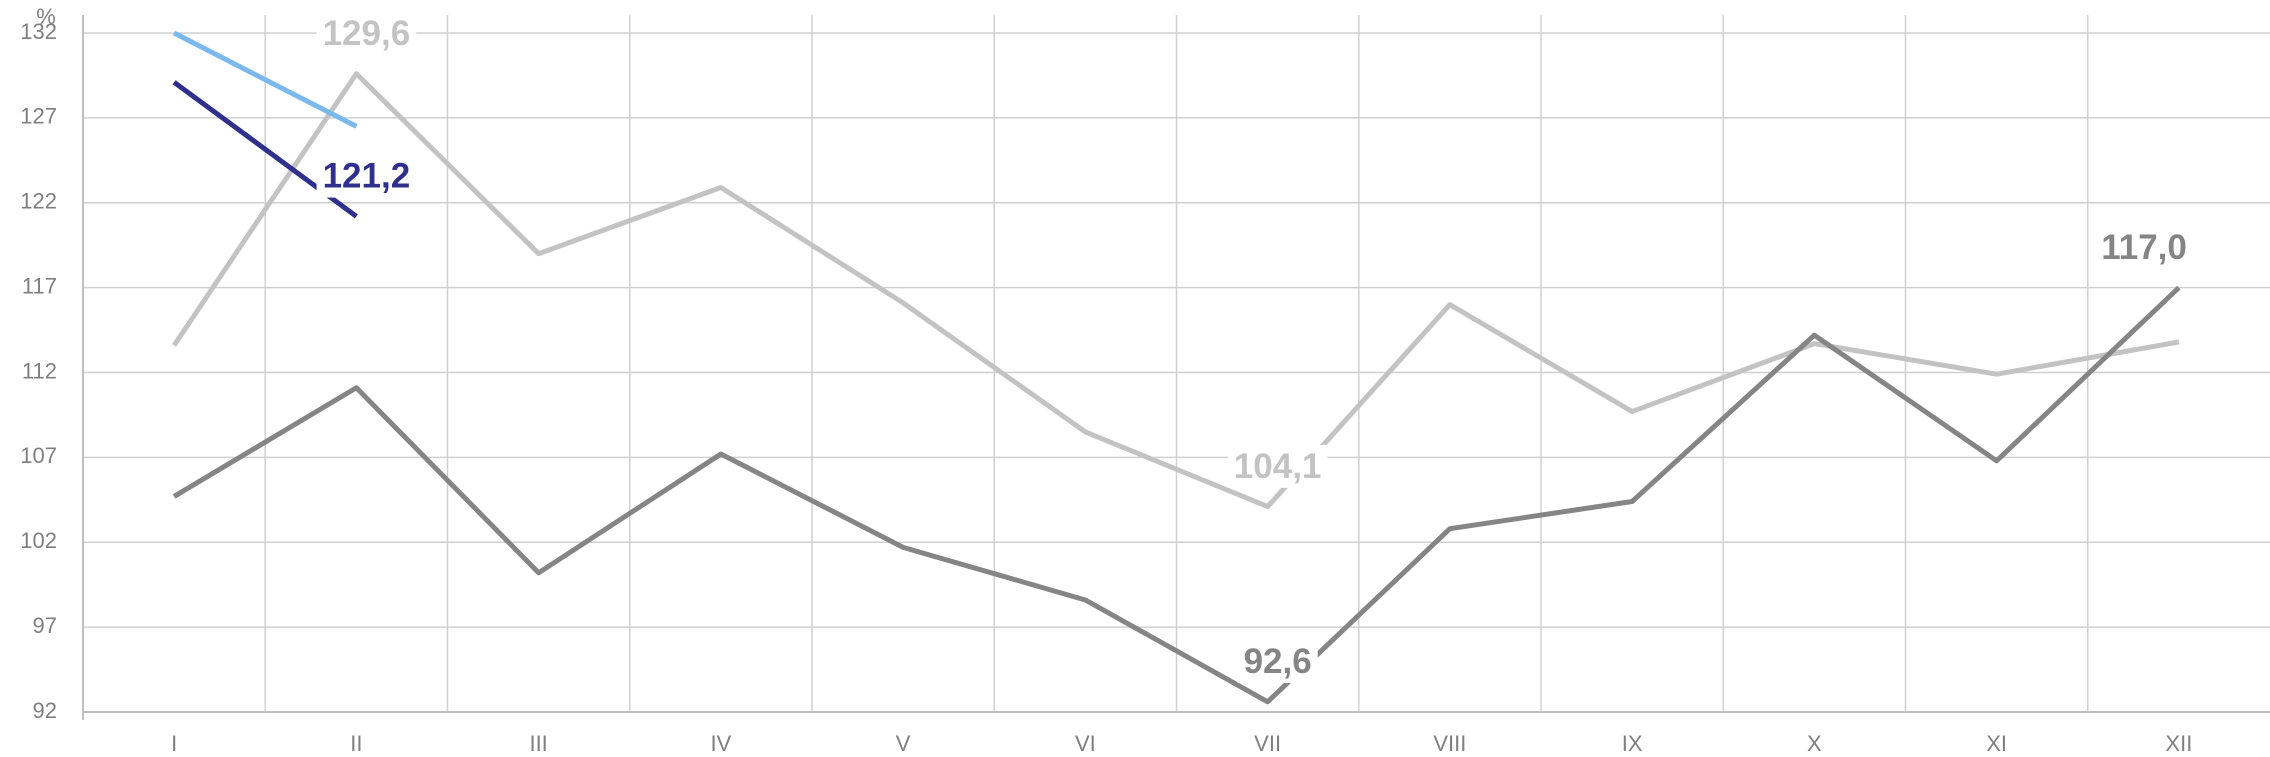  I want to click on y-tick-label: 112, so click(39, 370).